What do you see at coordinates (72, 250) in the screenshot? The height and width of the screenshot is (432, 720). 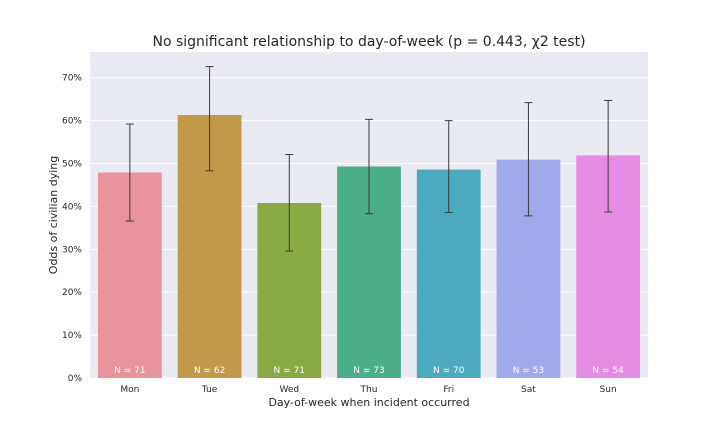 I see `y-tick-label: 30%` at bounding box center [72, 250].